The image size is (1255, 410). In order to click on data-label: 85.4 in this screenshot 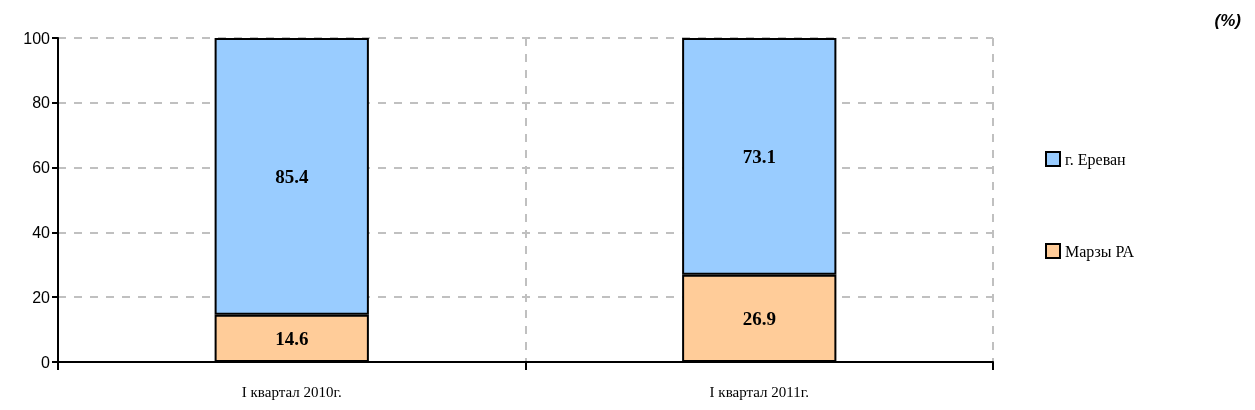, I will do `click(292, 176)`.